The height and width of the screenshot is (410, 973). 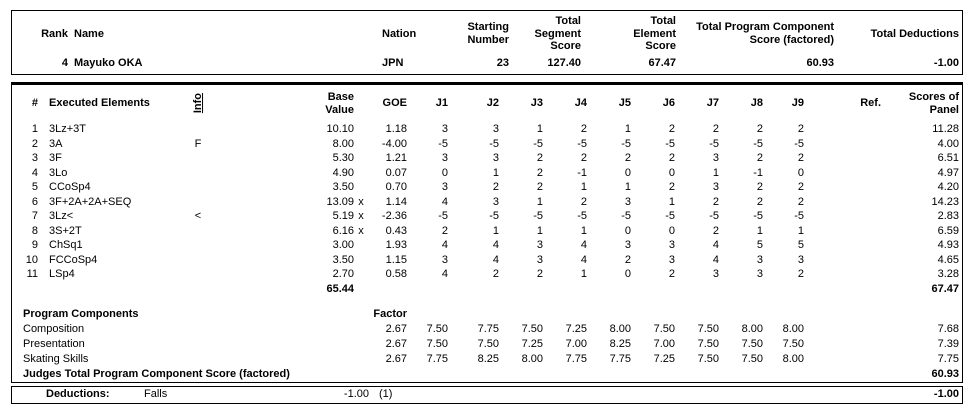 What do you see at coordinates (70, 187) in the screenshot?
I see `element-name: CCoSp4` at bounding box center [70, 187].